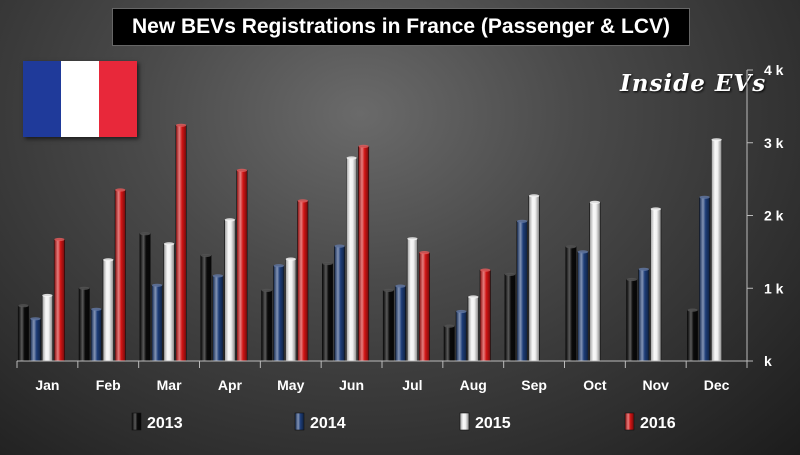 Image resolution: width=800 pixels, height=455 pixels. I want to click on x-tick-label-sep: Sep, so click(534, 385).